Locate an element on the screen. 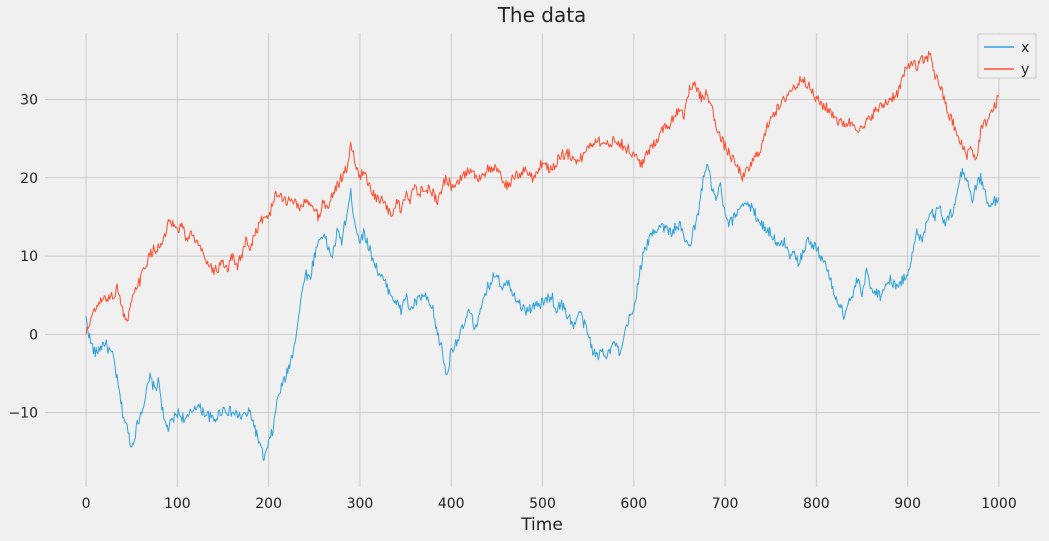 The image size is (1049, 541). y-tick-label: 0 is located at coordinates (33, 335).